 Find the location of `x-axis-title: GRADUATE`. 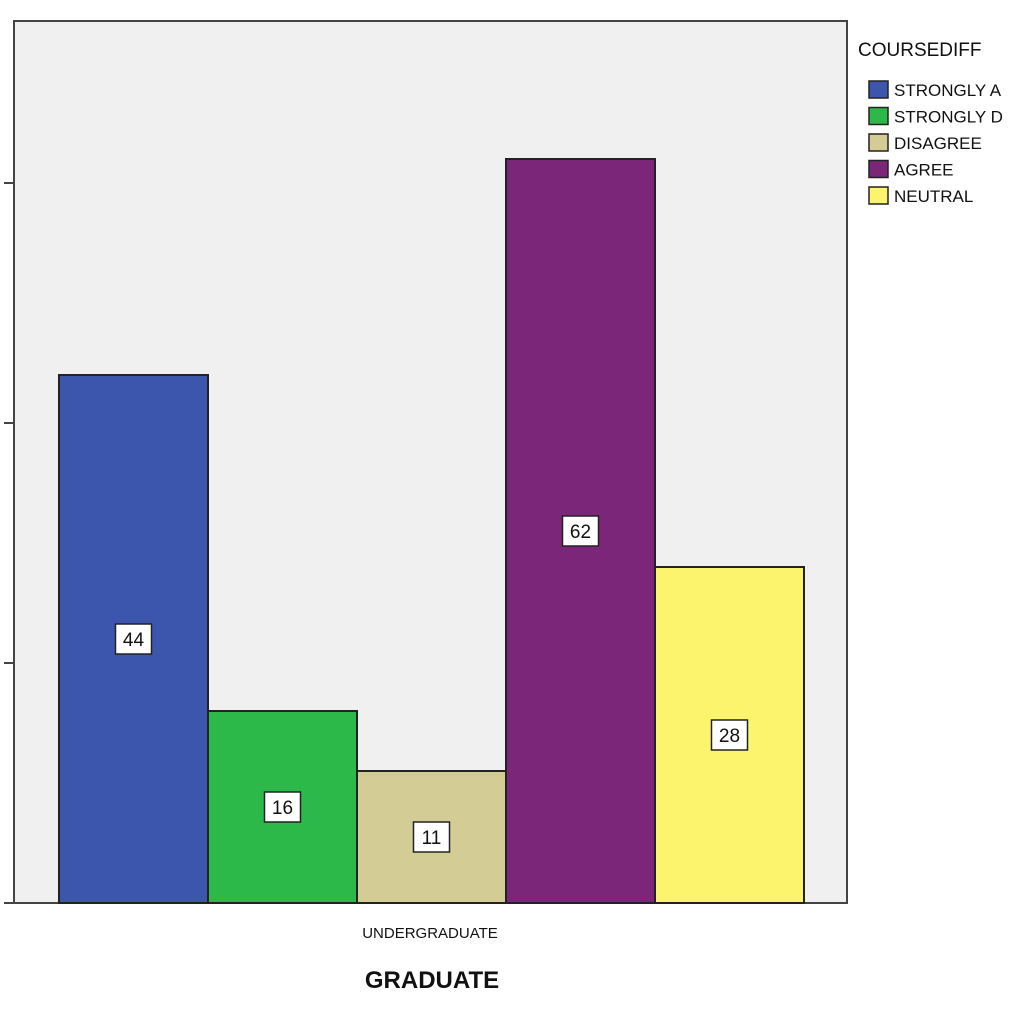

x-axis-title: GRADUATE is located at coordinates (432, 980).